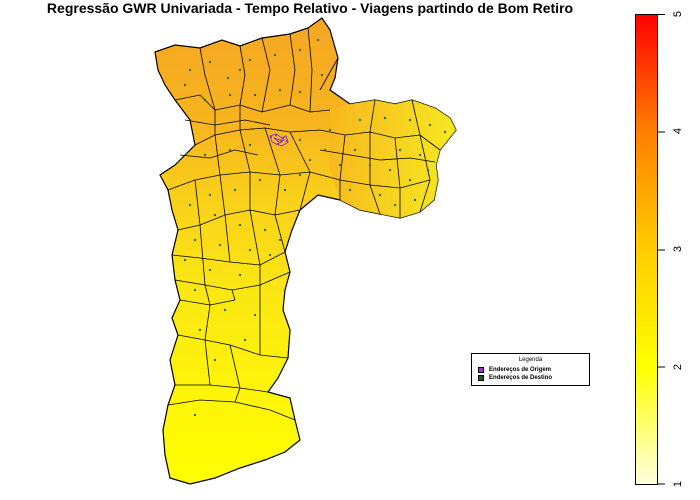 The width and height of the screenshot is (700, 500). I want to click on origin-swatch-icon, so click(481, 370).